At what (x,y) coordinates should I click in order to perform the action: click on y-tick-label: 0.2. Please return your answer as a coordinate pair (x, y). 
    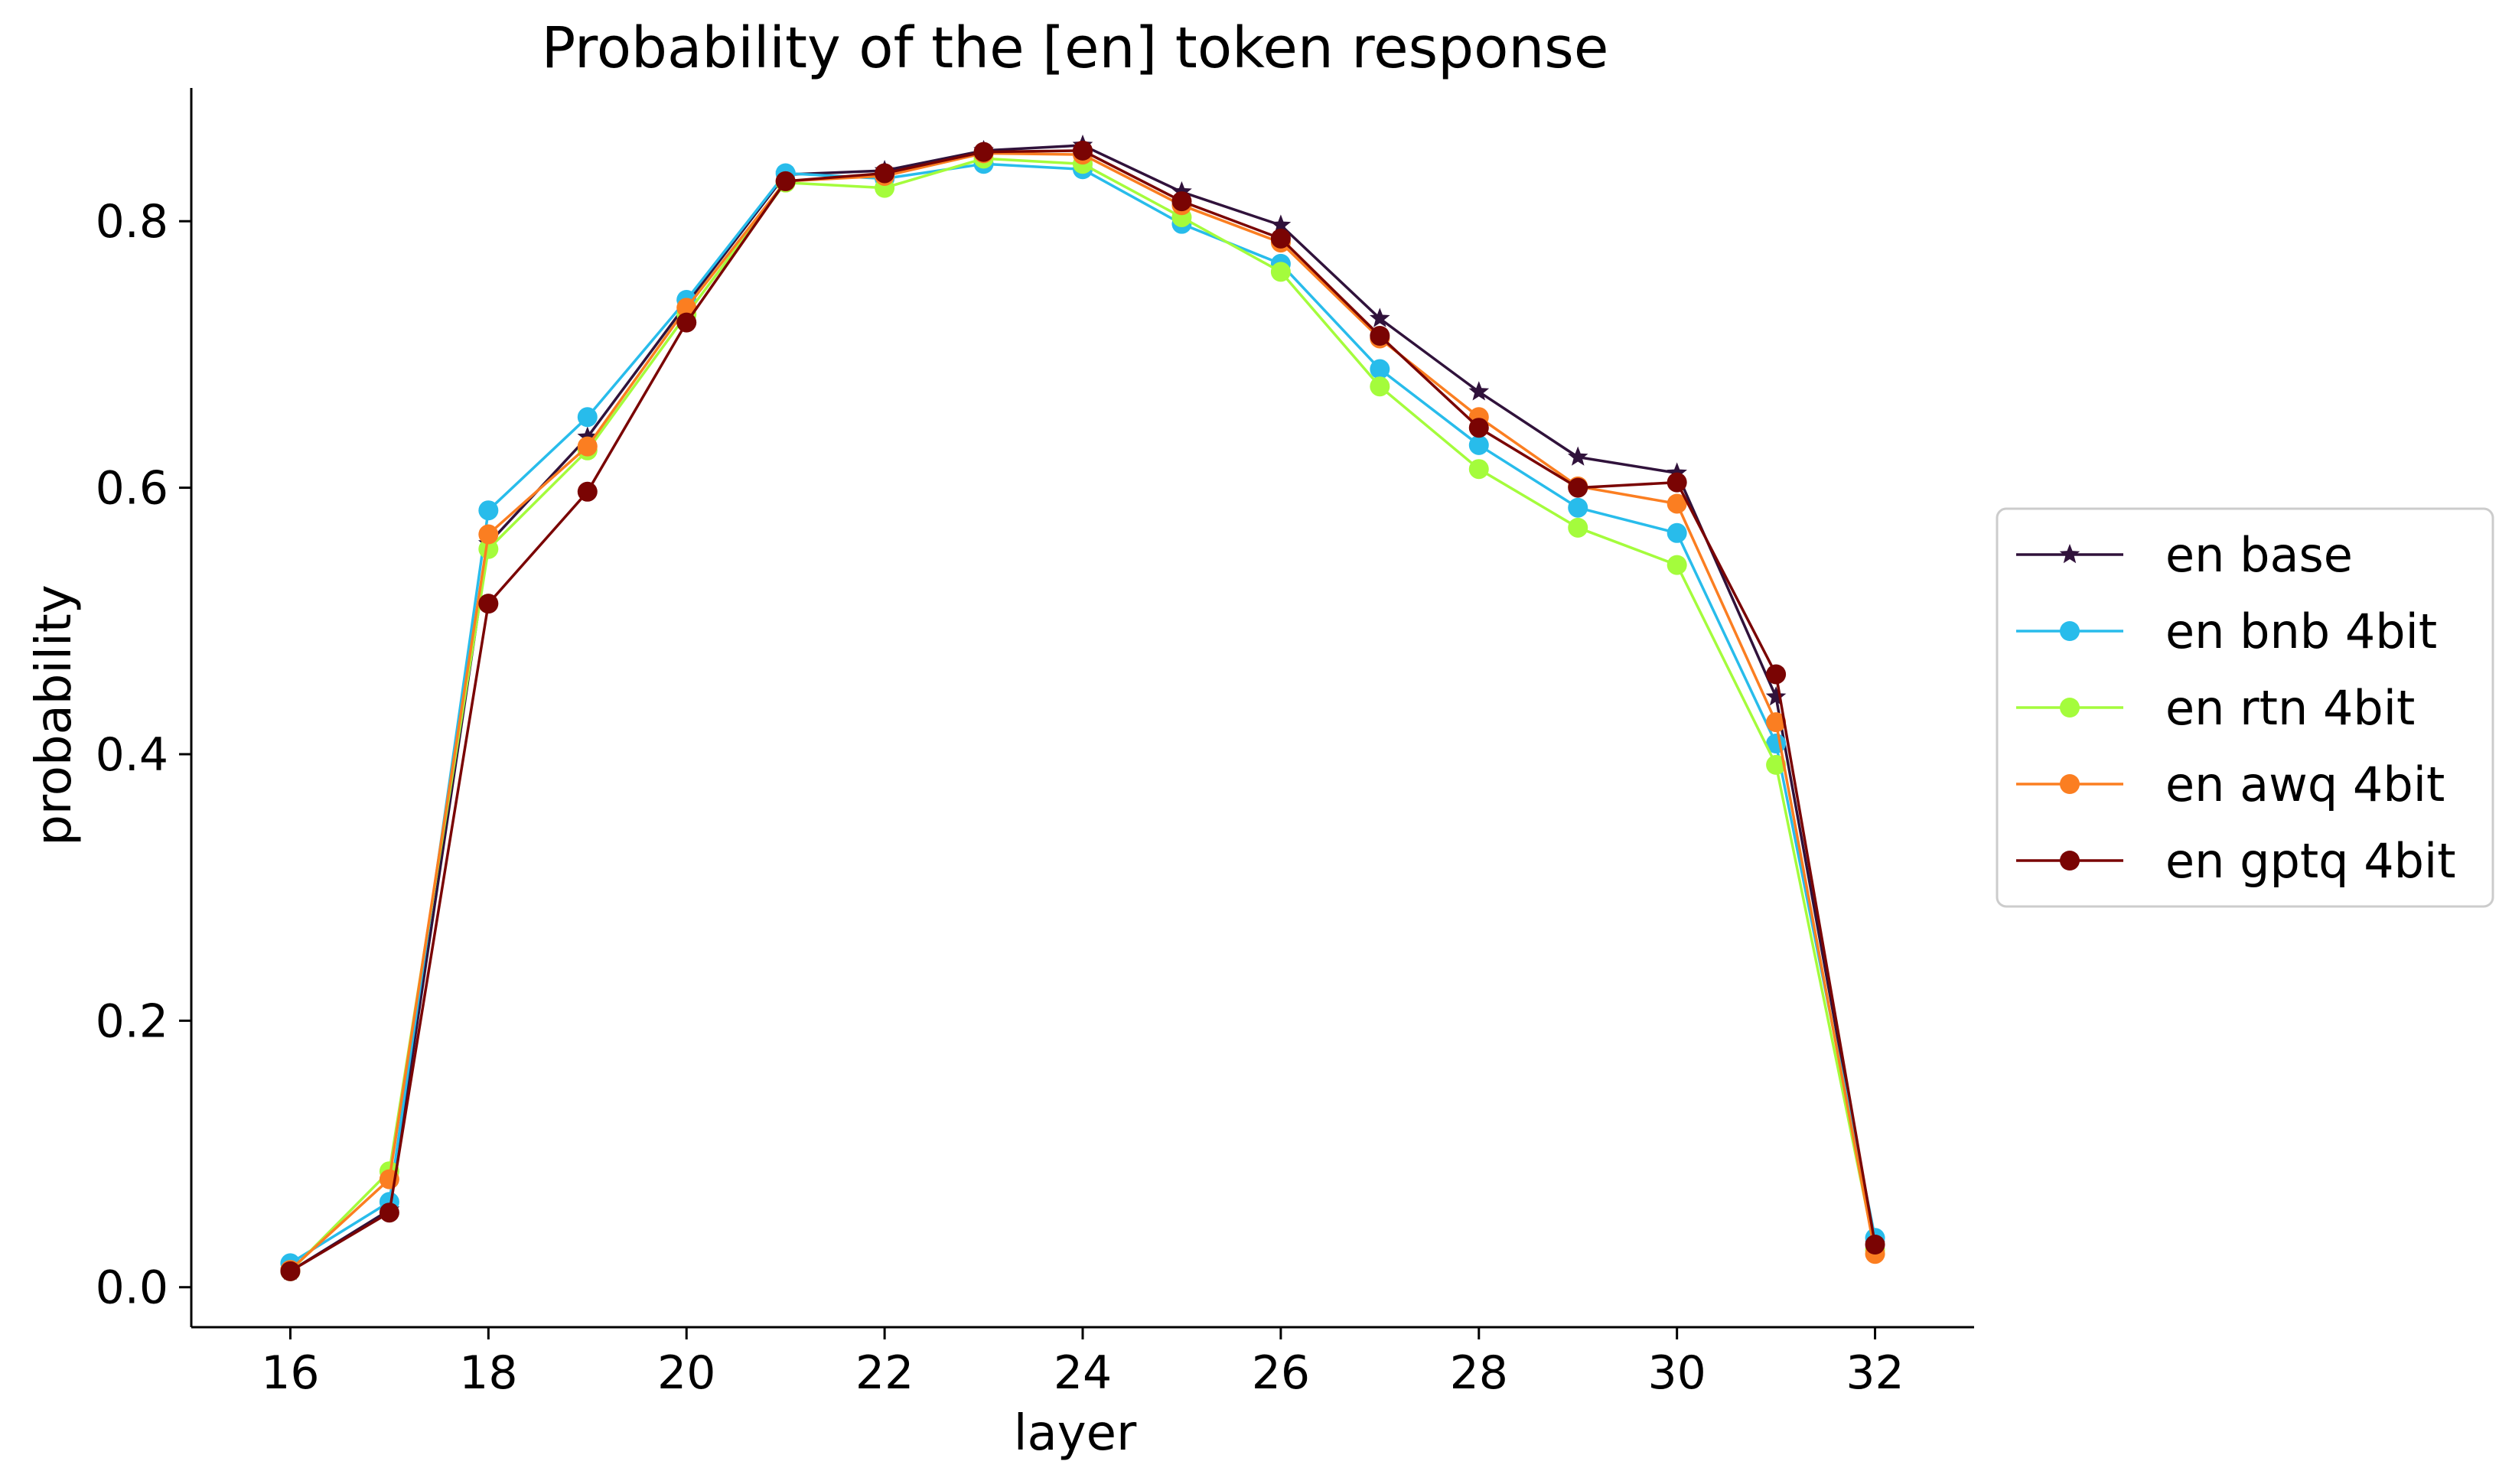
    Looking at the image, I should click on (132, 1021).